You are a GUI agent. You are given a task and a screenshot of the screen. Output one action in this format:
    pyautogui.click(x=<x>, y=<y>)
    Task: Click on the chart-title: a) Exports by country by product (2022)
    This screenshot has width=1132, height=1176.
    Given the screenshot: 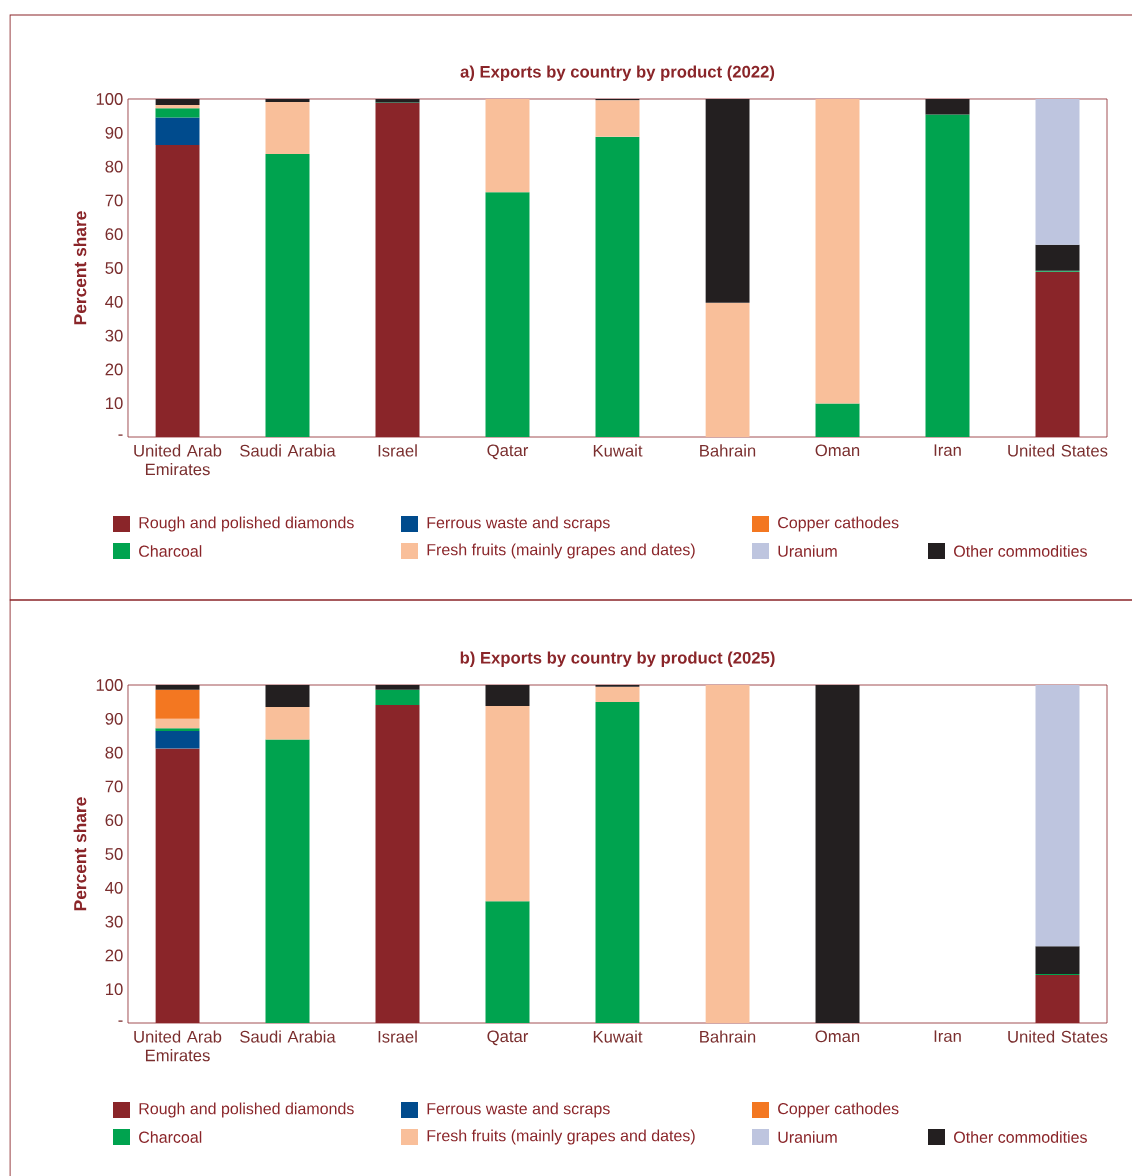 What is the action you would take?
    pyautogui.click(x=617, y=73)
    